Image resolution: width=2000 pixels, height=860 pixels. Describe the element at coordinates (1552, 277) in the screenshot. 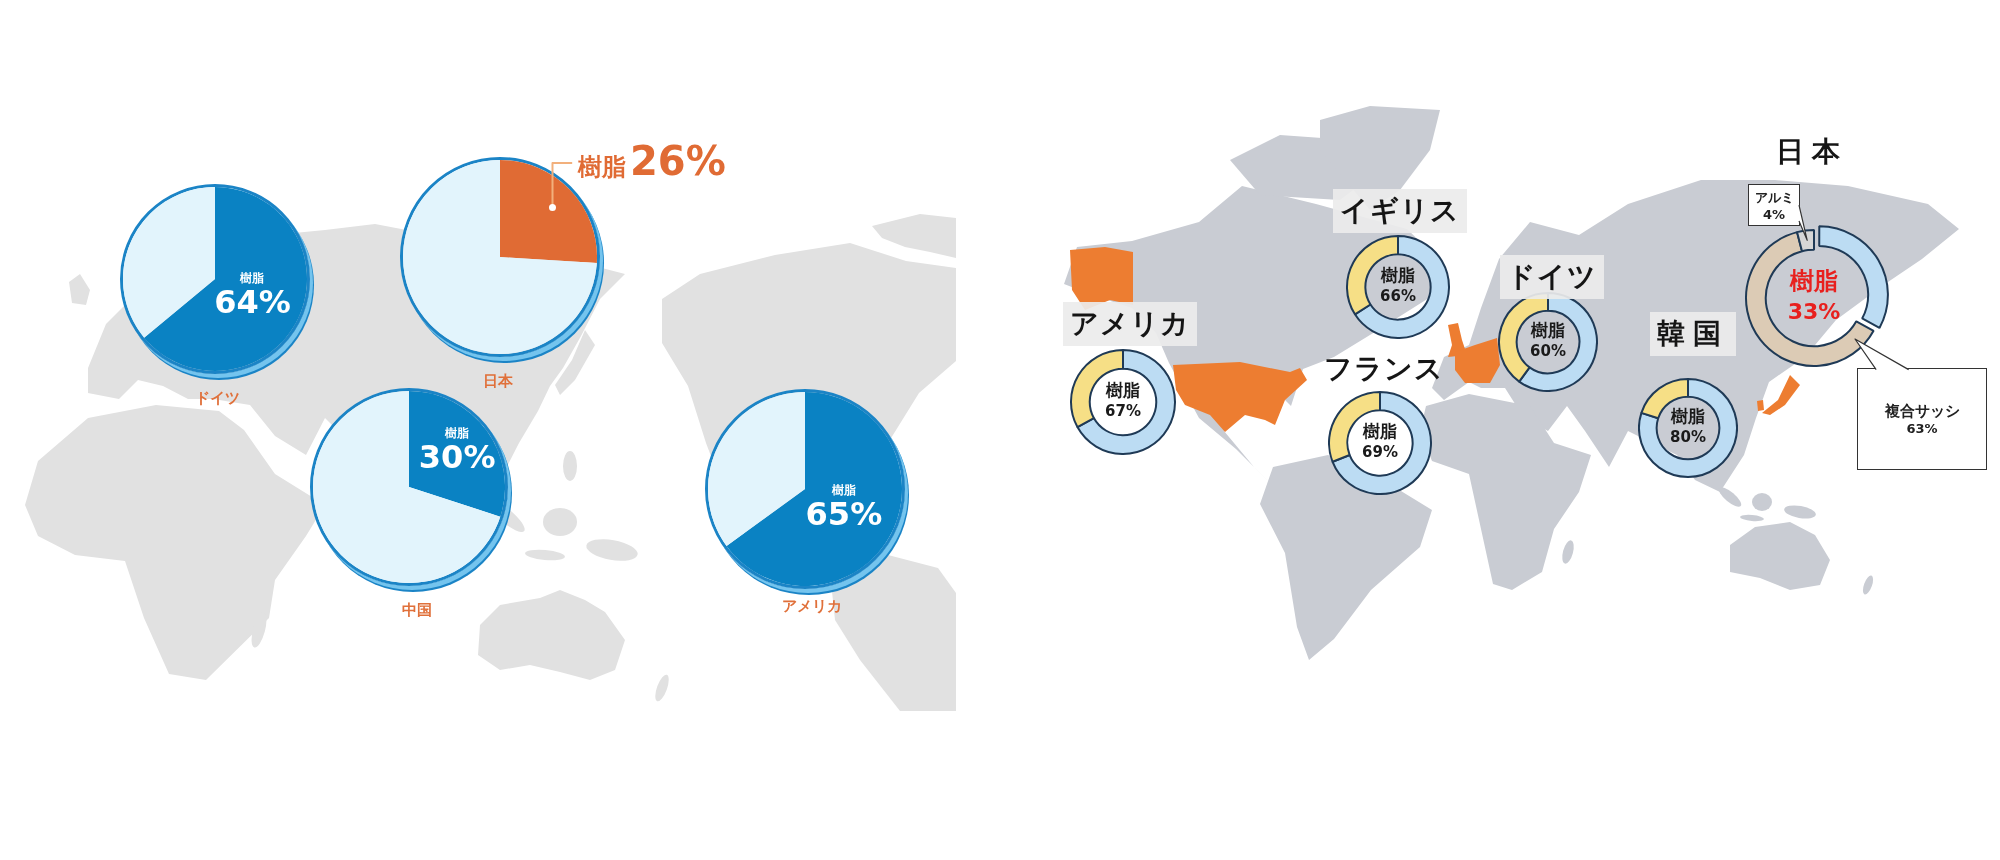

I see `chart-title: ドイツ` at that location.